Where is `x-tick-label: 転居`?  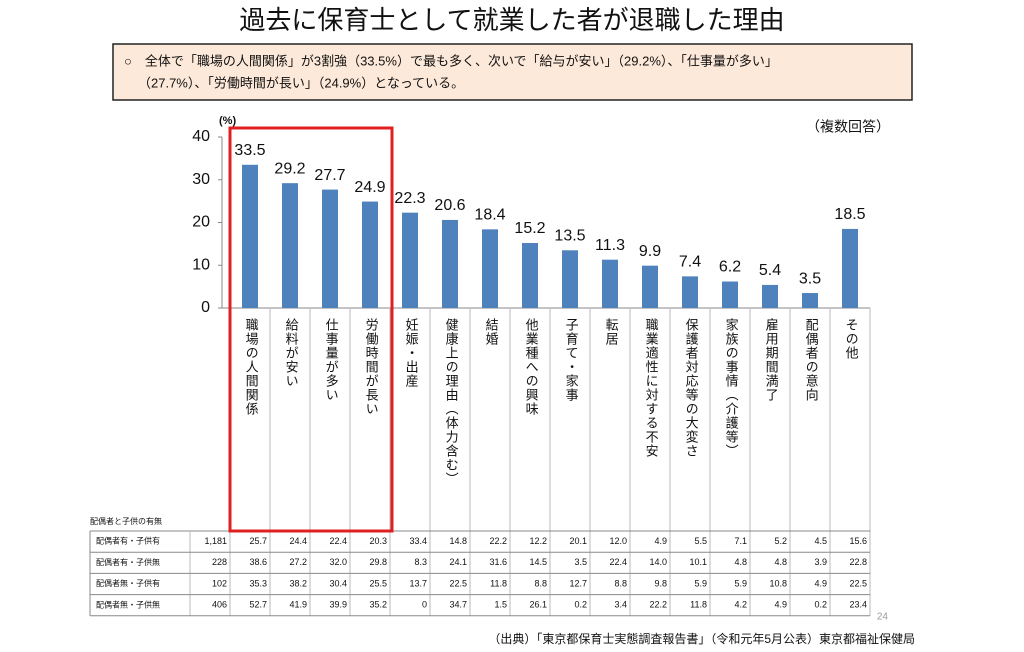 x-tick-label: 転居 is located at coordinates (611, 332).